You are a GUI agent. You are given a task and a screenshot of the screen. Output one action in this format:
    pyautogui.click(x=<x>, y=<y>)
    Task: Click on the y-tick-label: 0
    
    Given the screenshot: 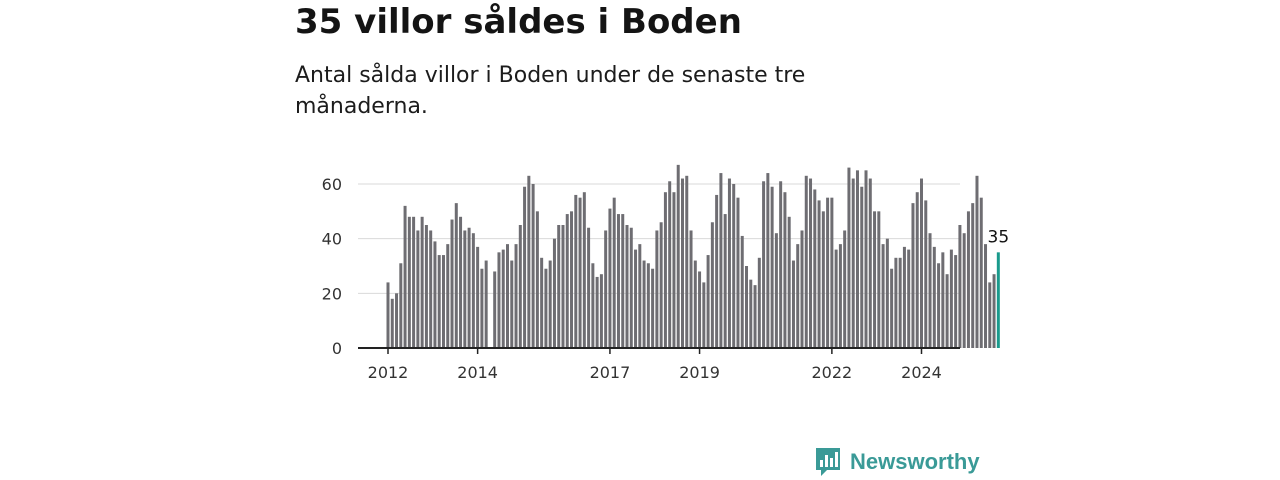 What is the action you would take?
    pyautogui.click(x=337, y=348)
    